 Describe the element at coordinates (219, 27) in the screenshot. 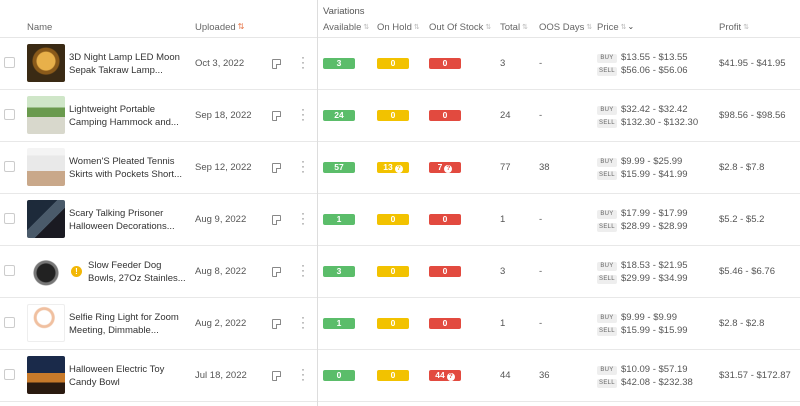

I see `column-uploaded-header: Uploaded ⇅` at that location.